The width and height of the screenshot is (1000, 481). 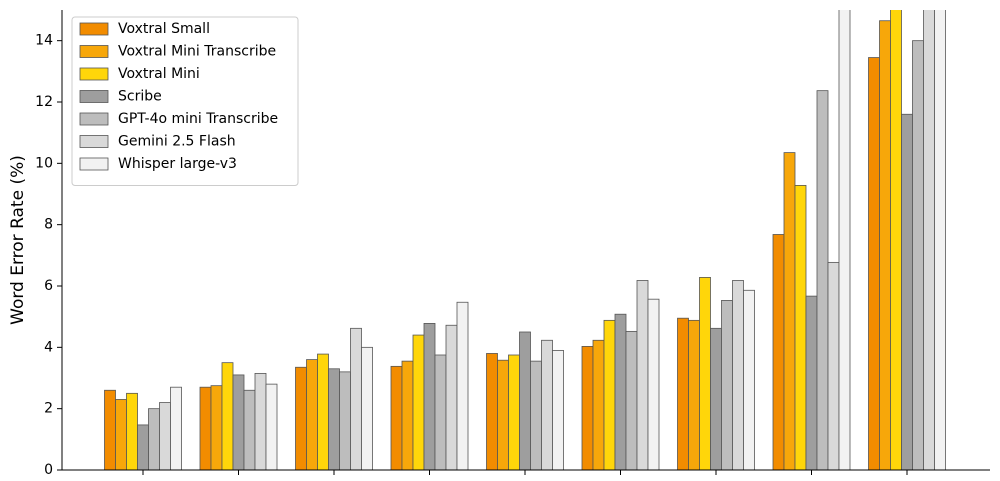 What do you see at coordinates (177, 142) in the screenshot?
I see `legend-label: Gemini 2.5 Flash` at bounding box center [177, 142].